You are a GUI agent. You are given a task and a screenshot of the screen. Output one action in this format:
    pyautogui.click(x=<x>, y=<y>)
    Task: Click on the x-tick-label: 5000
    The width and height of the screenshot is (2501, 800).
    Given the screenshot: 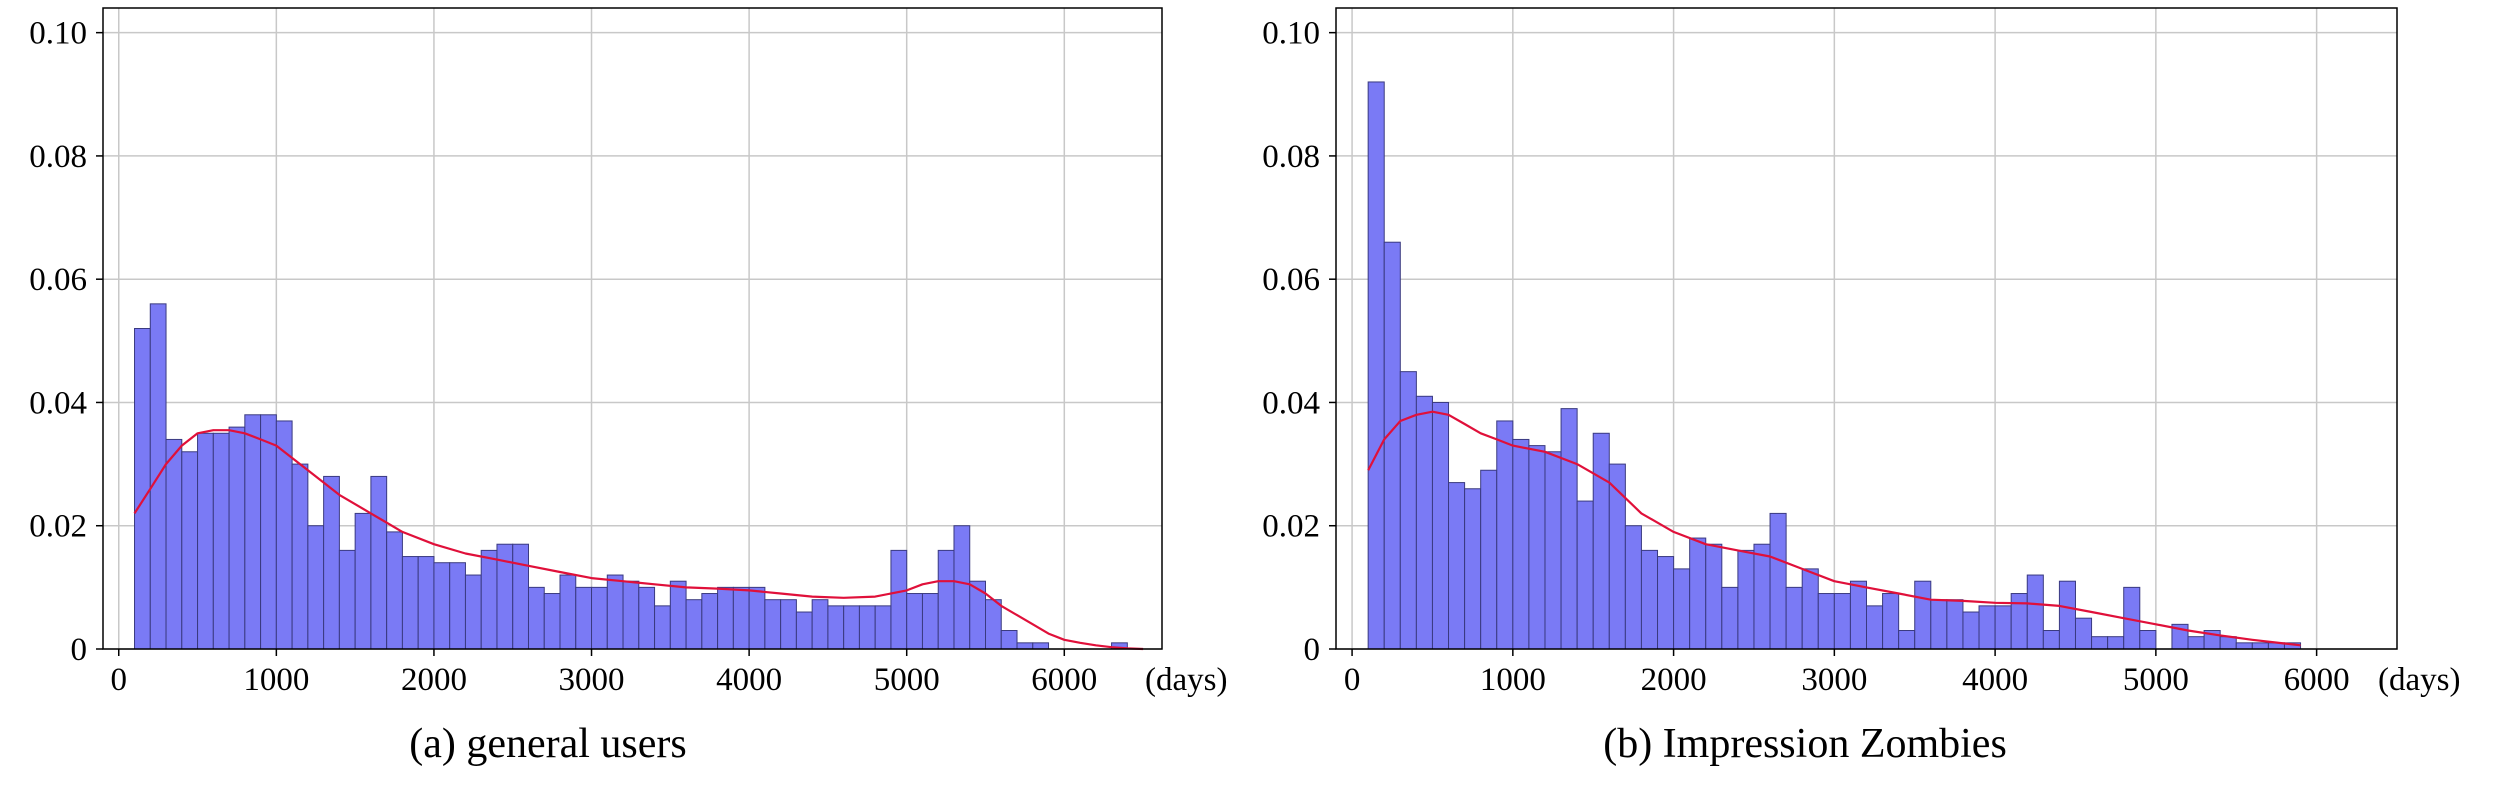 What is the action you would take?
    pyautogui.click(x=907, y=680)
    